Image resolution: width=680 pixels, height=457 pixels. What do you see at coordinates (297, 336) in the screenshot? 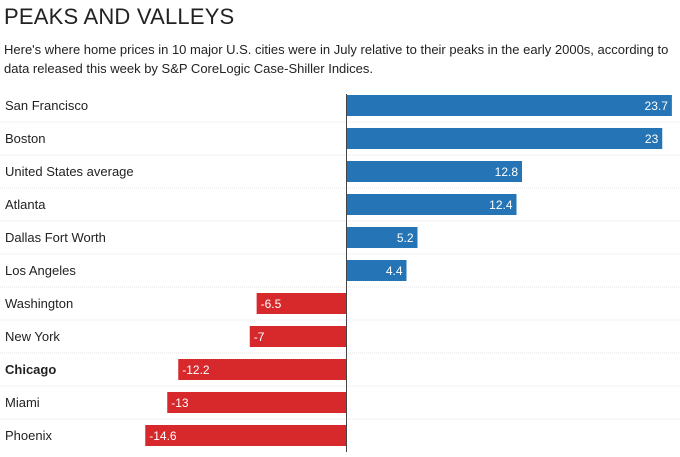
I see `bar-new-york` at bounding box center [297, 336].